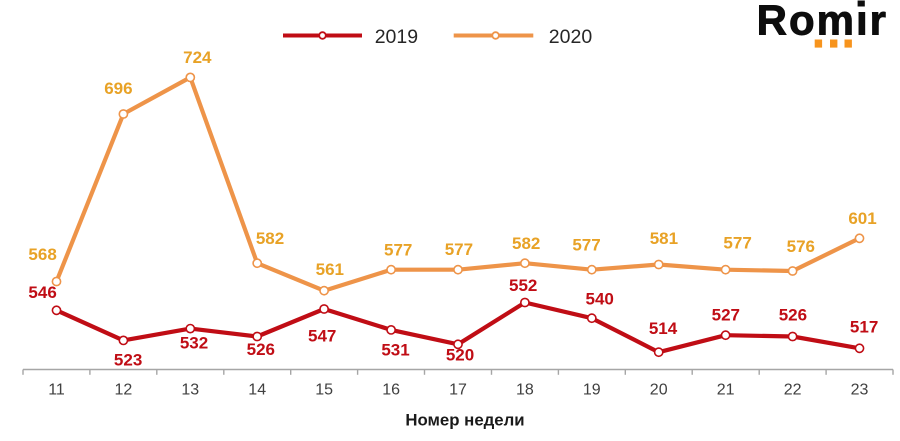  Describe the element at coordinates (322, 336) in the screenshot. I see `svg-text: 547` at that location.